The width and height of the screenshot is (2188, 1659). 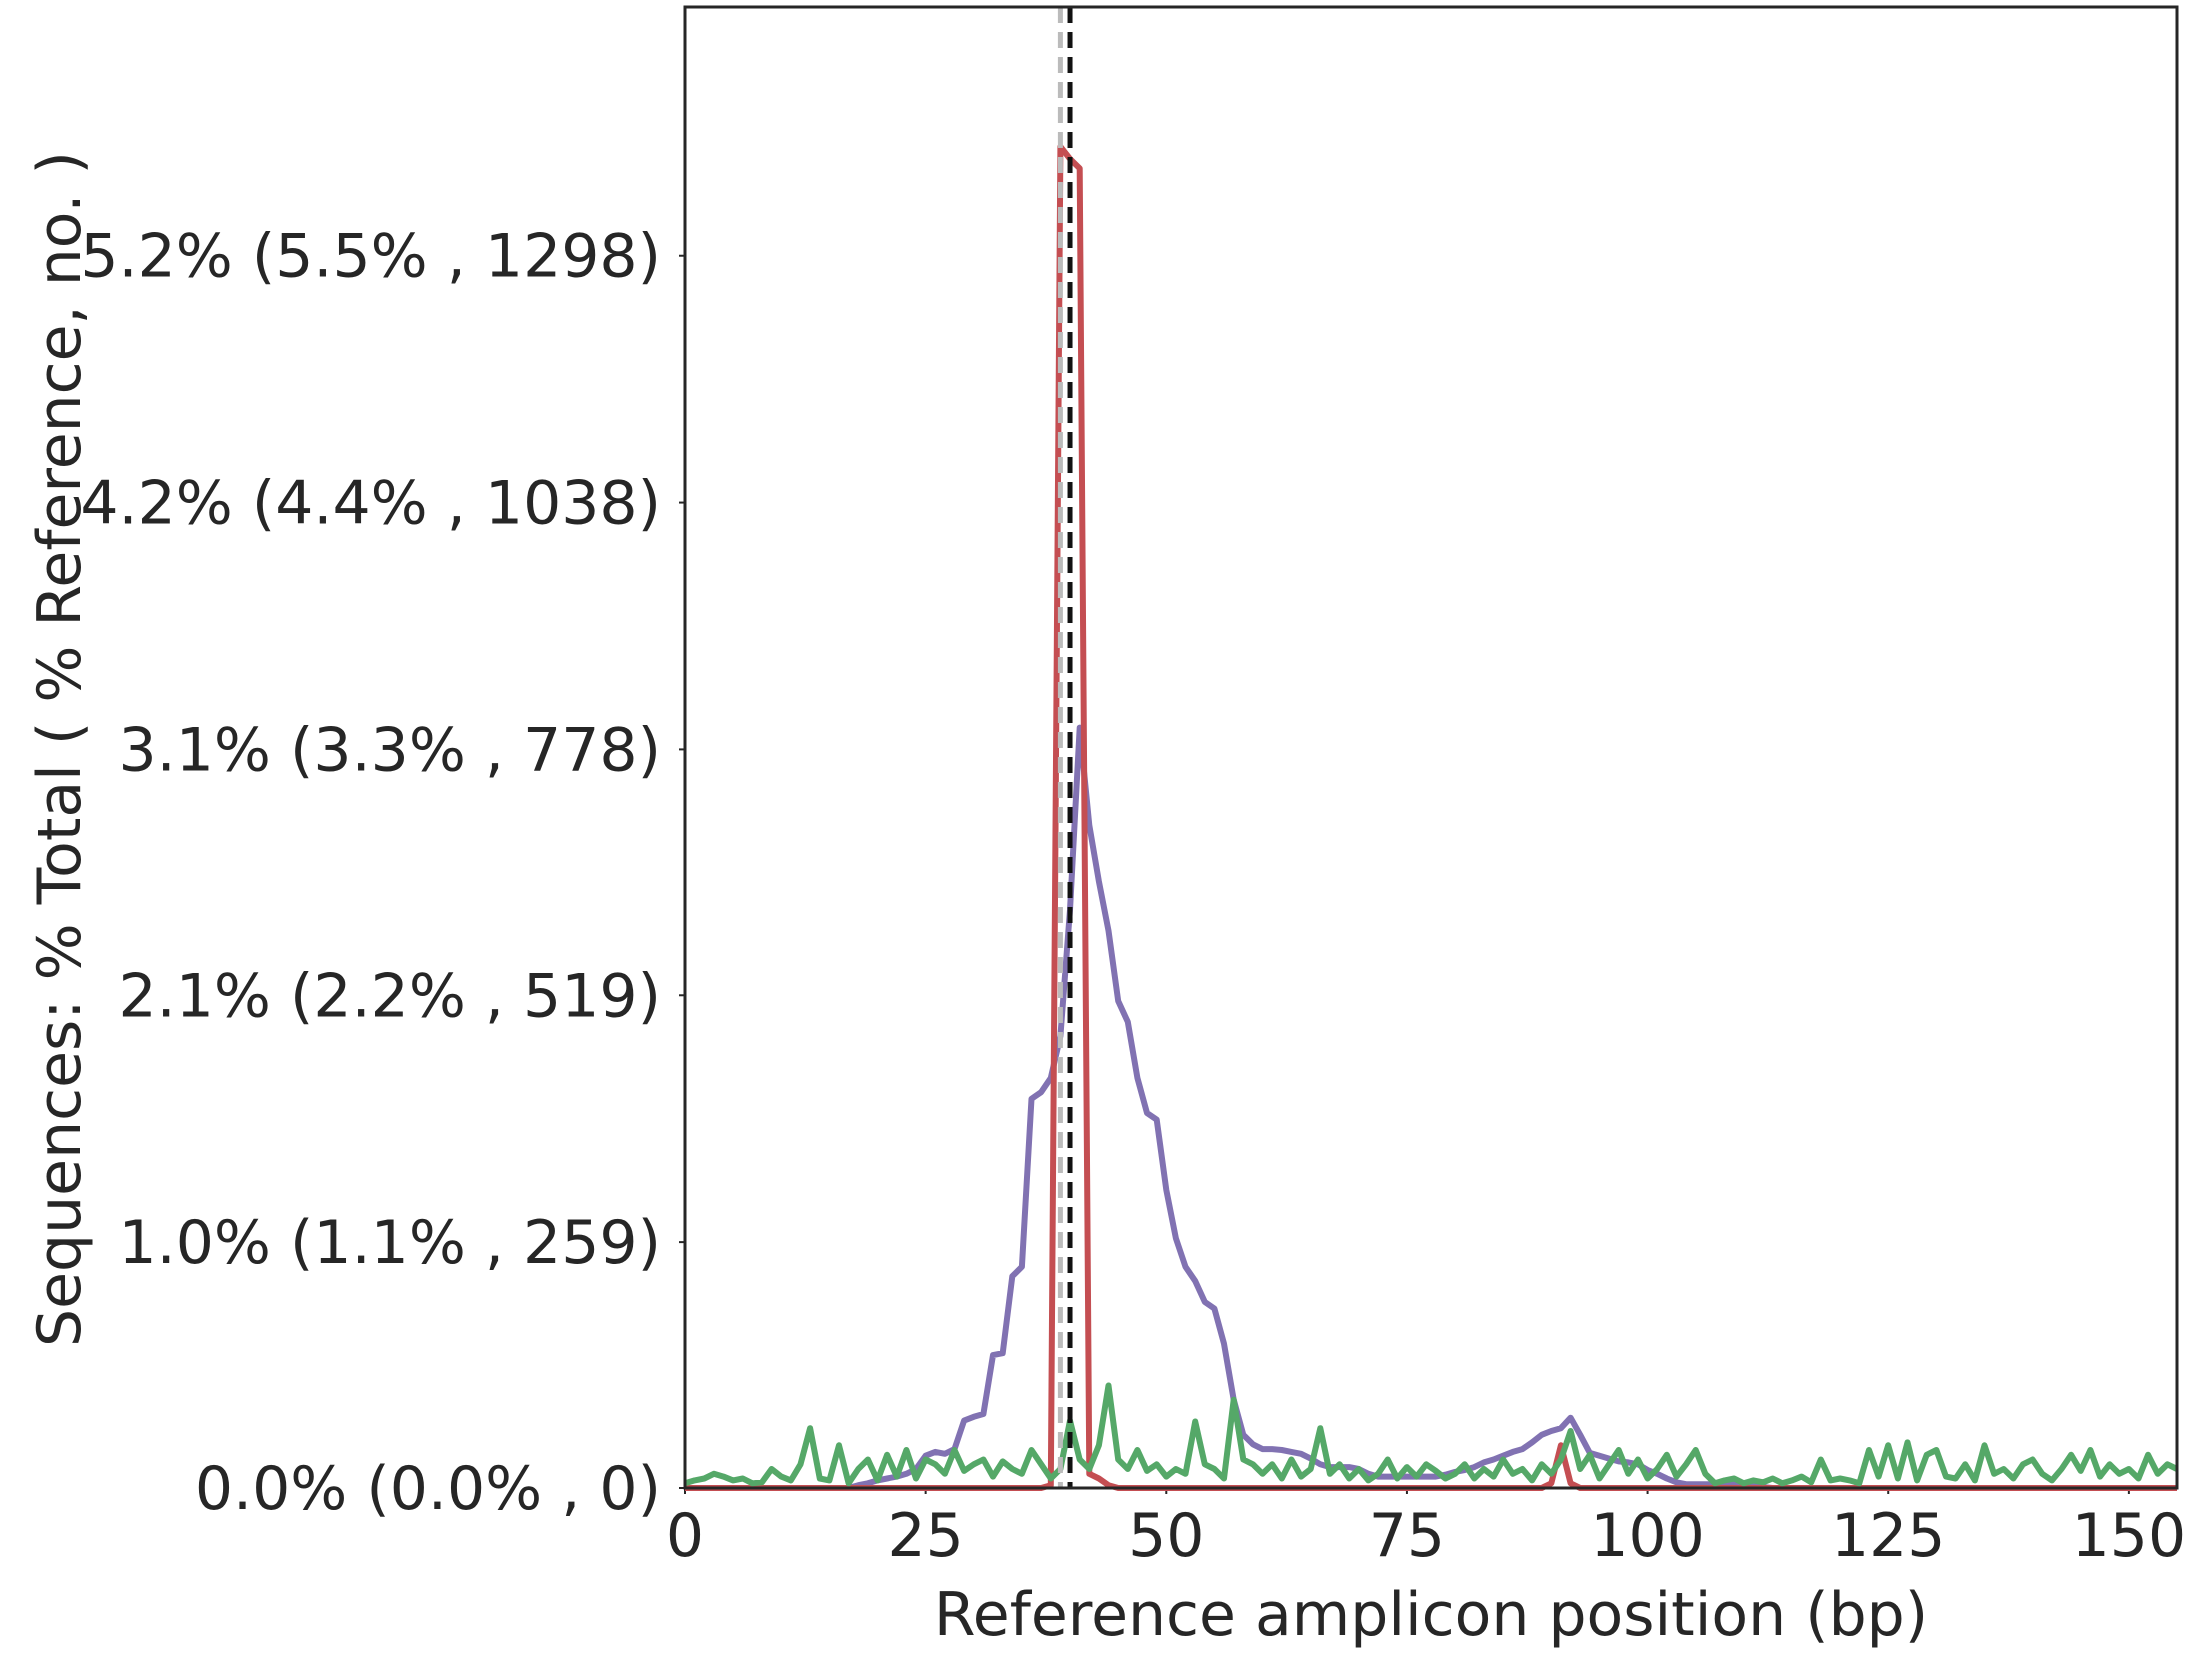 I want to click on x-tick-label: 150, so click(x=2129, y=1536).